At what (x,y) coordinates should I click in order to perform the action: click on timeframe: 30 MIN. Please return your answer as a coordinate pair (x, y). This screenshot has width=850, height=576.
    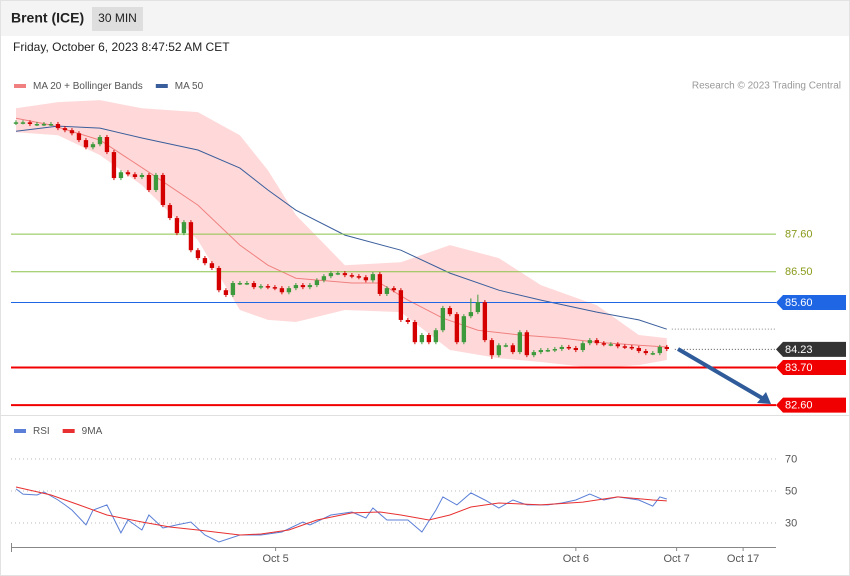
    Looking at the image, I should click on (117, 18).